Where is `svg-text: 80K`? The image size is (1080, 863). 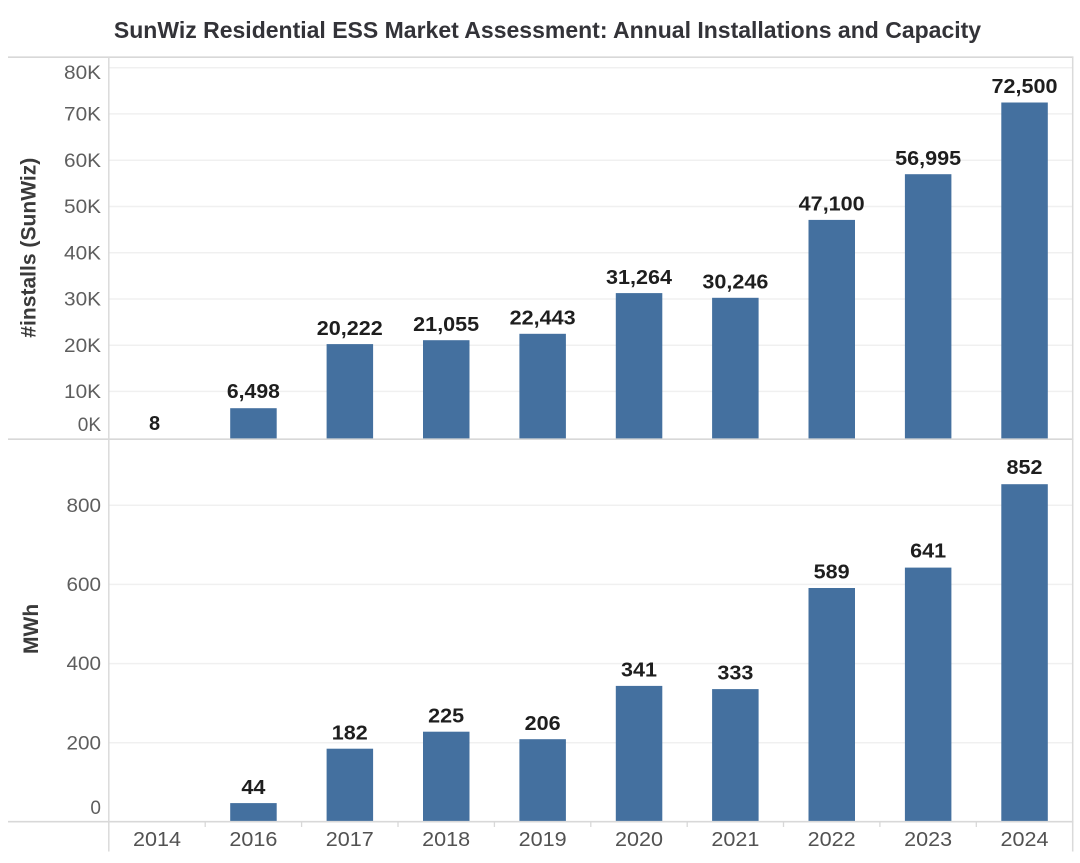 svg-text: 80K is located at coordinates (82, 73).